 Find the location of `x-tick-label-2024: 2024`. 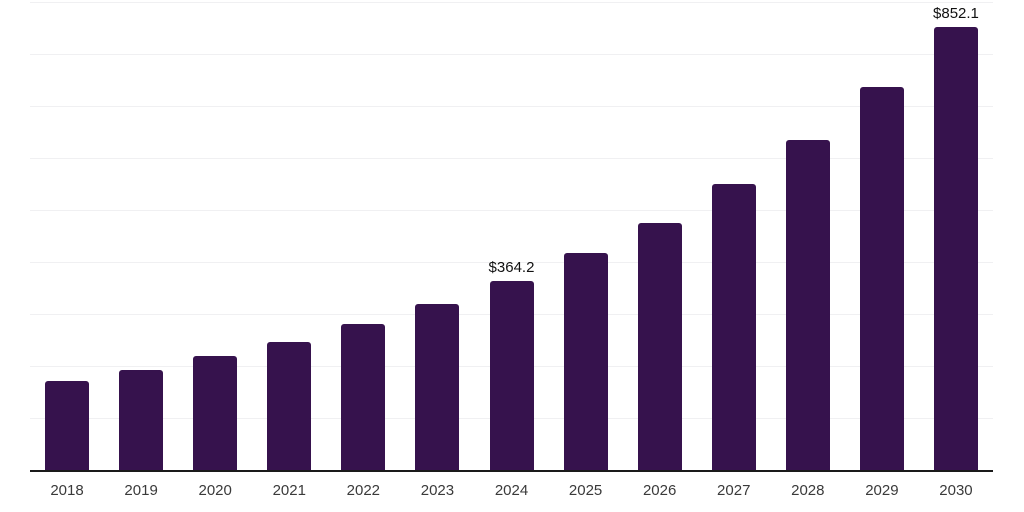

x-tick-label-2024: 2024 is located at coordinates (511, 490).